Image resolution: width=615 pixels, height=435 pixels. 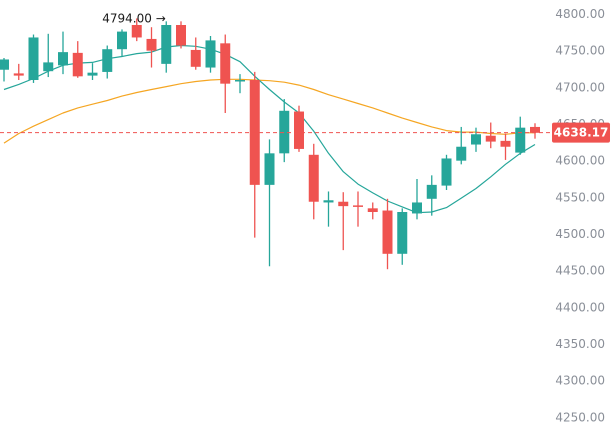 I want to click on y-tick-label: 4700.00, so click(x=580, y=87).